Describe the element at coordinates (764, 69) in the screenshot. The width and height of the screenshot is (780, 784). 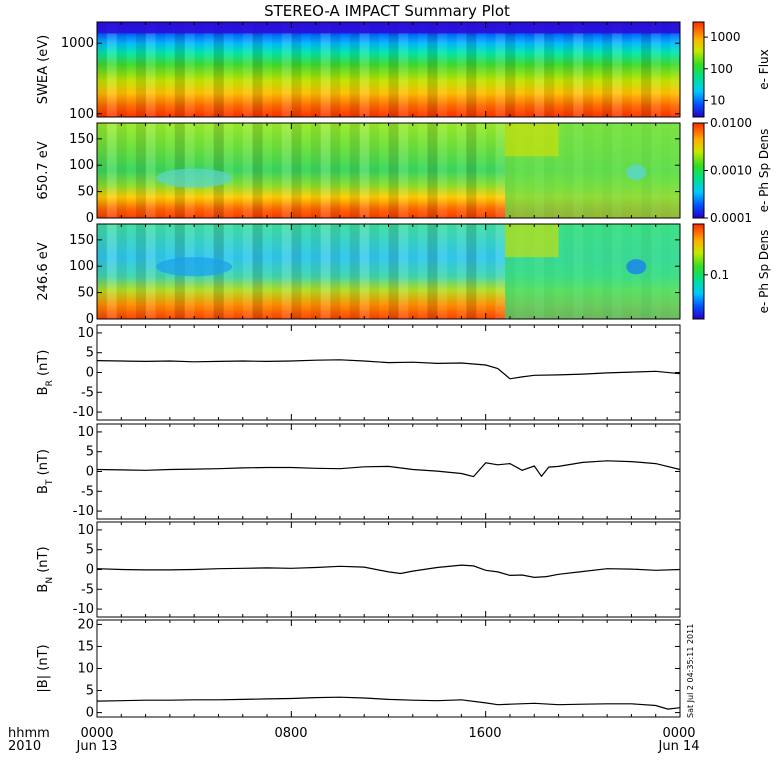
I see `colorbar-label: e- Flux` at that location.